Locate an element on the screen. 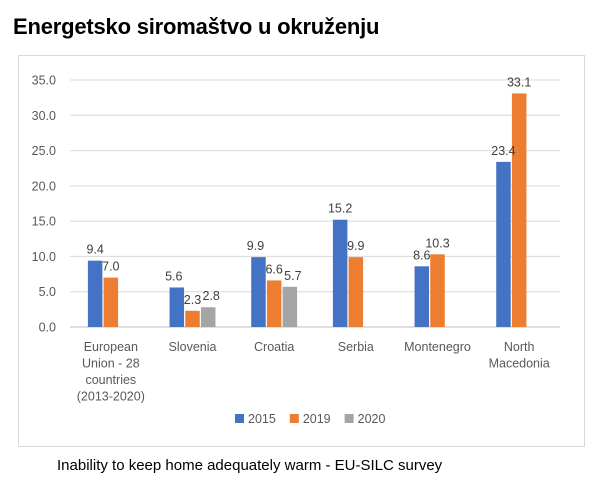  x-category-label: Union - 28 is located at coordinates (111, 364).